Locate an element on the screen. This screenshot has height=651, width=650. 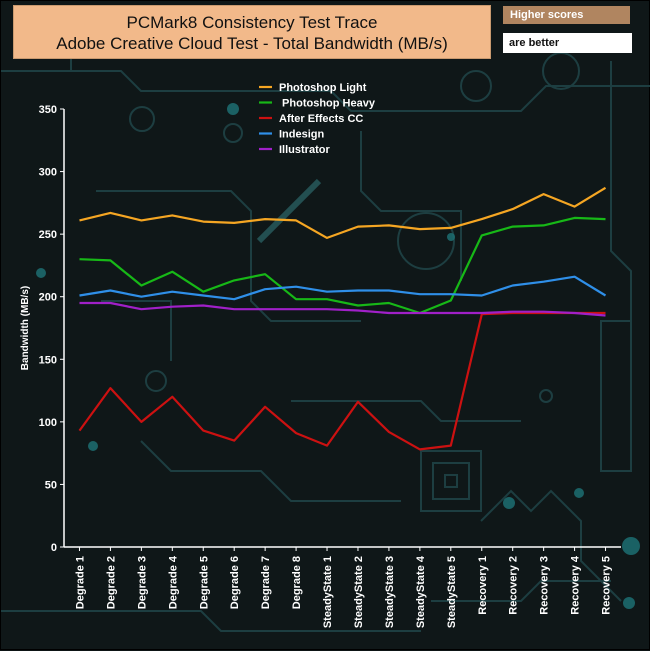
x-tick-label: Degrade 4 is located at coordinates (173, 582).